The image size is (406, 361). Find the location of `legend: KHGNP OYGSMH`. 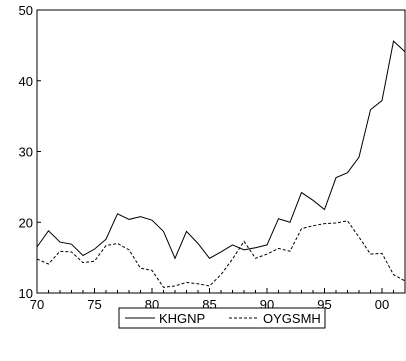

legend: KHGNP OYGSMH is located at coordinates (222, 318).